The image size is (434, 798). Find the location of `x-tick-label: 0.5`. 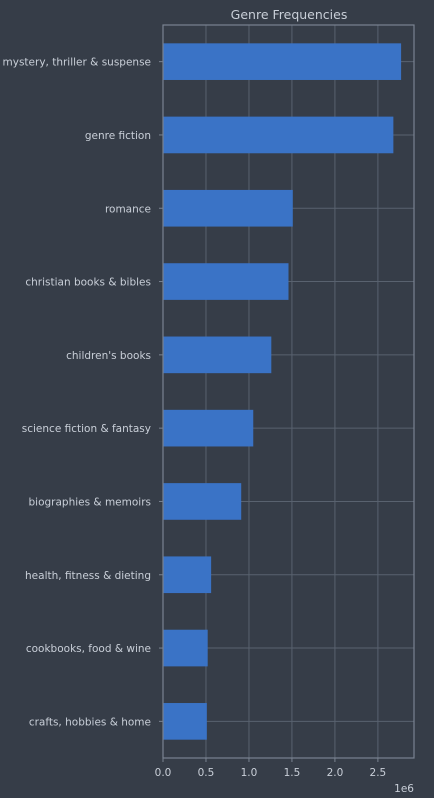

x-tick-label: 0.5 is located at coordinates (206, 773).